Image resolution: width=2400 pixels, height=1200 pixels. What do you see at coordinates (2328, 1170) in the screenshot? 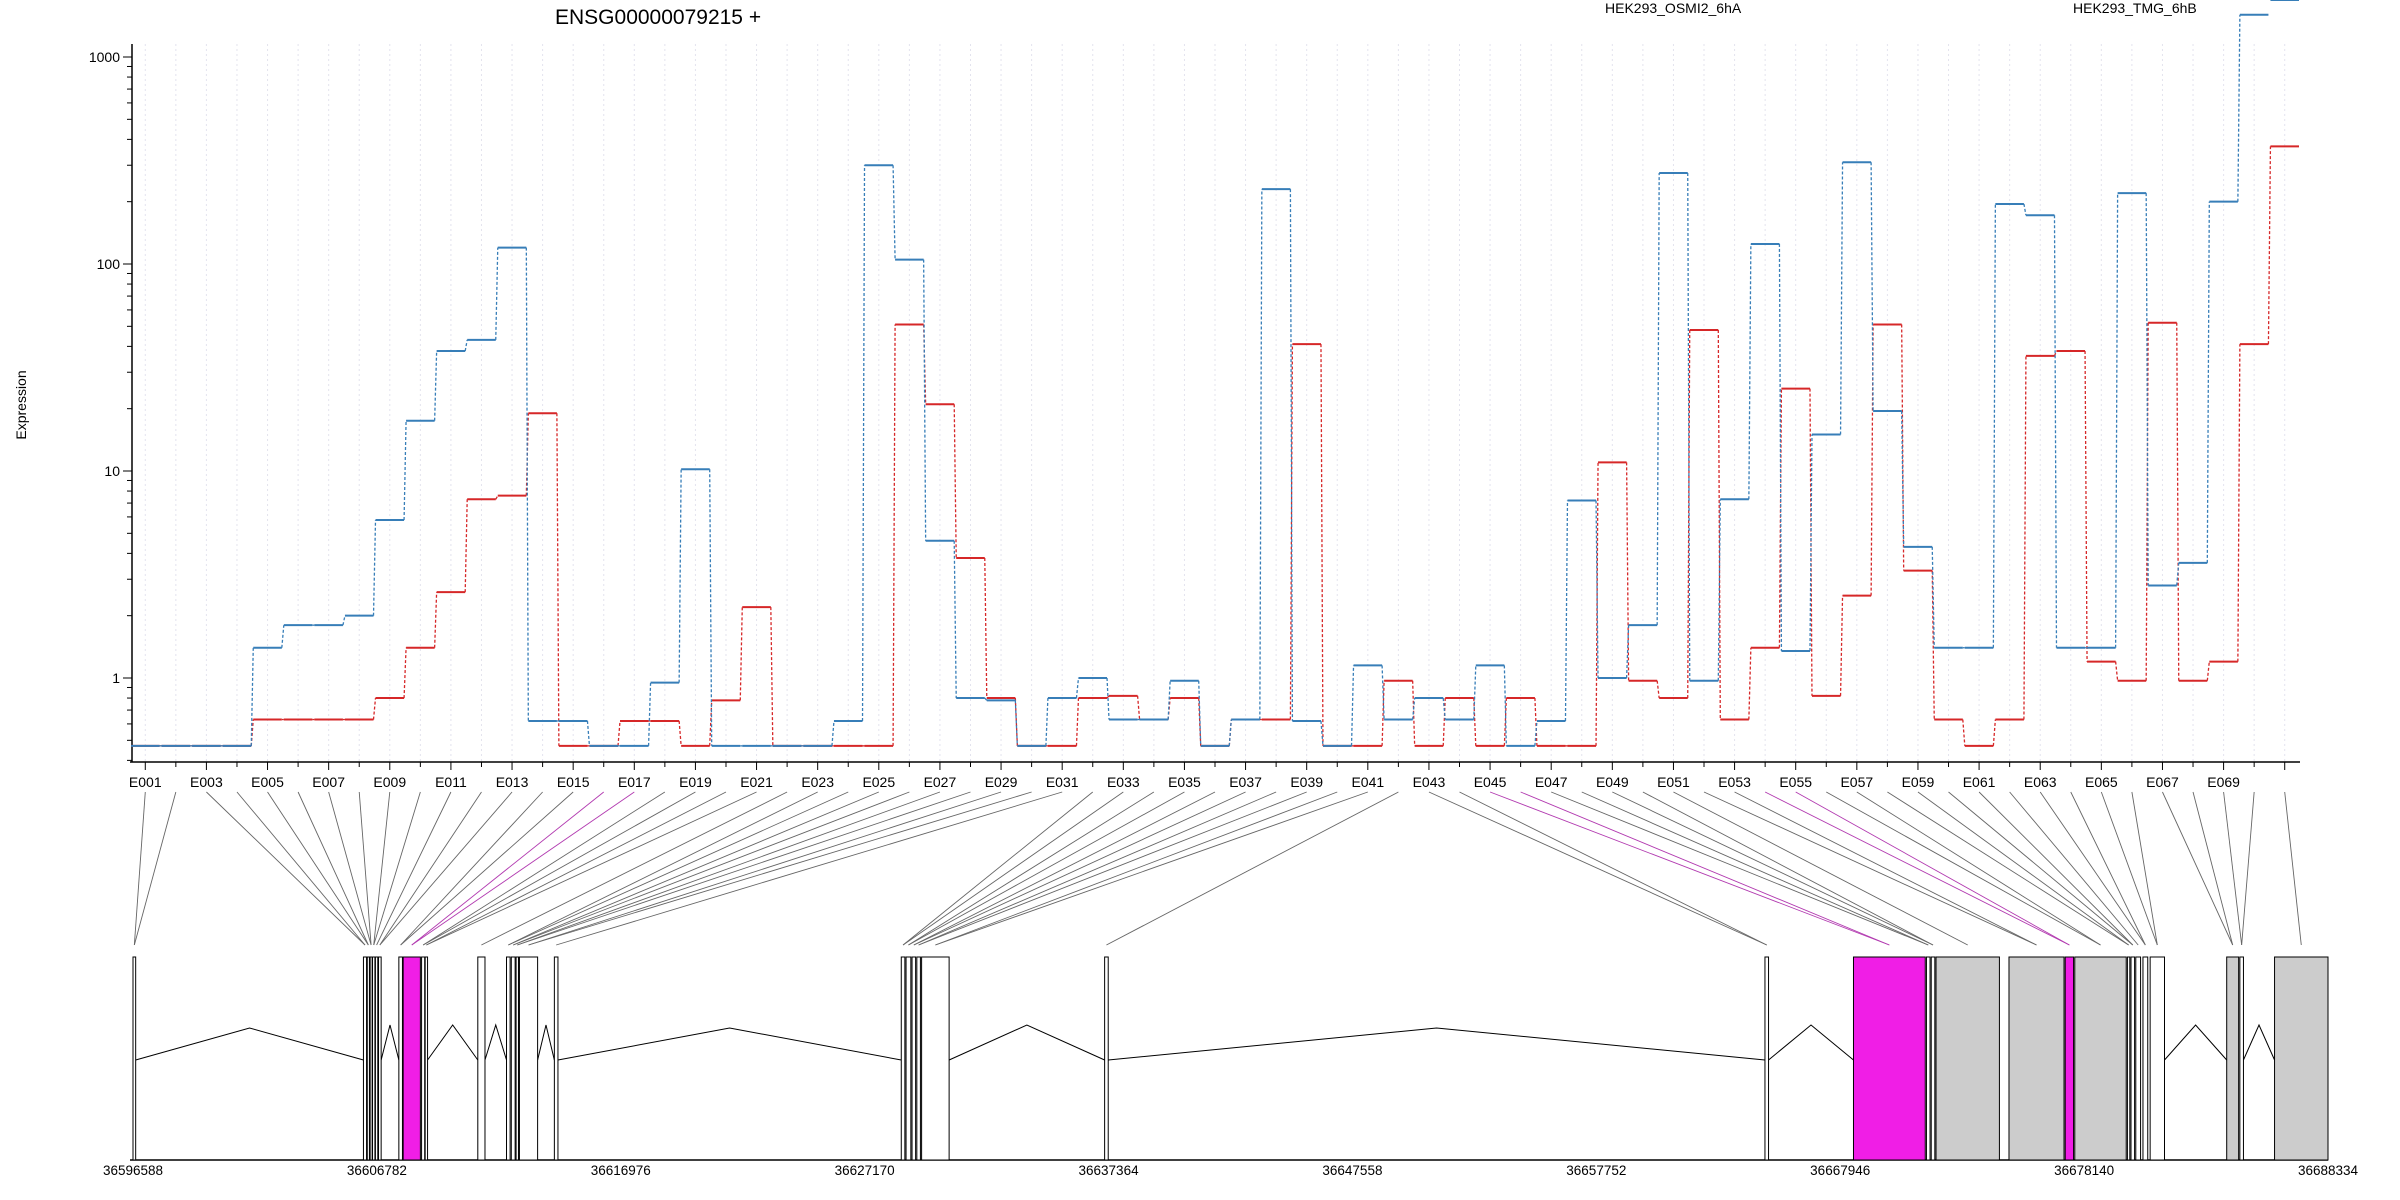
I see `genomic-coordinate-label: 36688334` at bounding box center [2328, 1170].